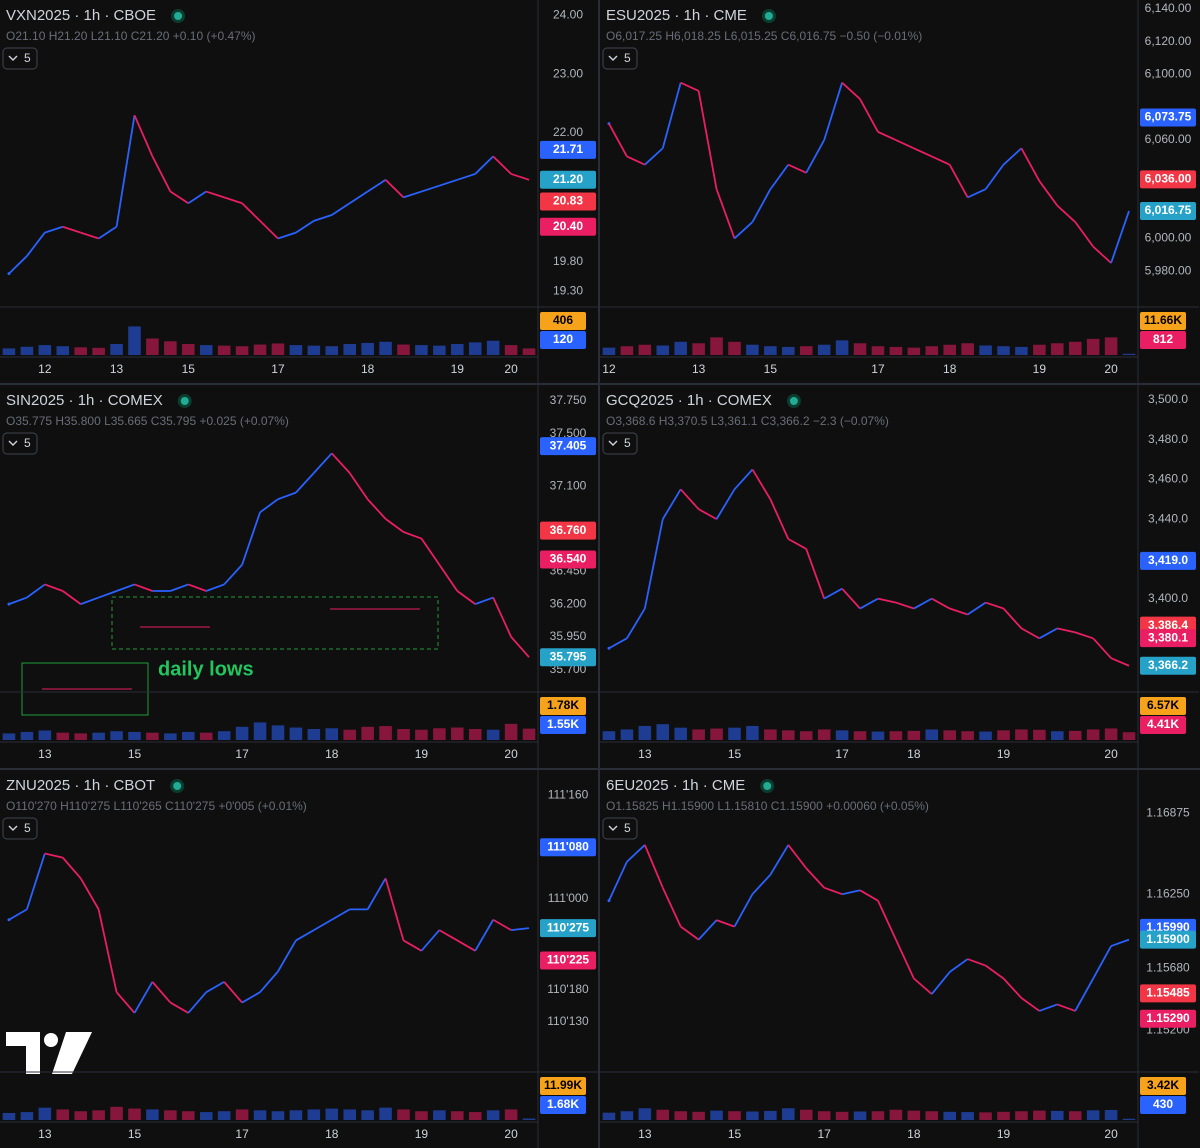  What do you see at coordinates (568, 433) in the screenshot?
I see `y-tick-label: 37.500` at bounding box center [568, 433].